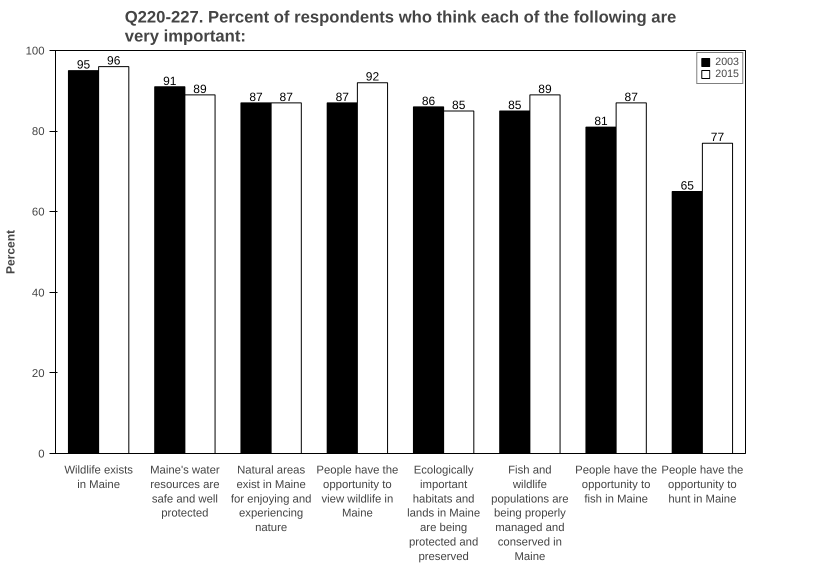  Describe the element at coordinates (616, 485) in the screenshot. I see `x-tick-label: People have the opportunity to fish in Maine` at that location.